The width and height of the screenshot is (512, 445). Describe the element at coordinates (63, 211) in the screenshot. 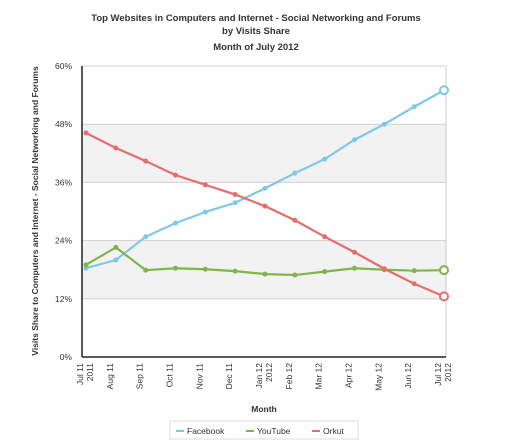

I see `y-tick-labels: 0% 12% 24% 36% 48% 60%` at that location.